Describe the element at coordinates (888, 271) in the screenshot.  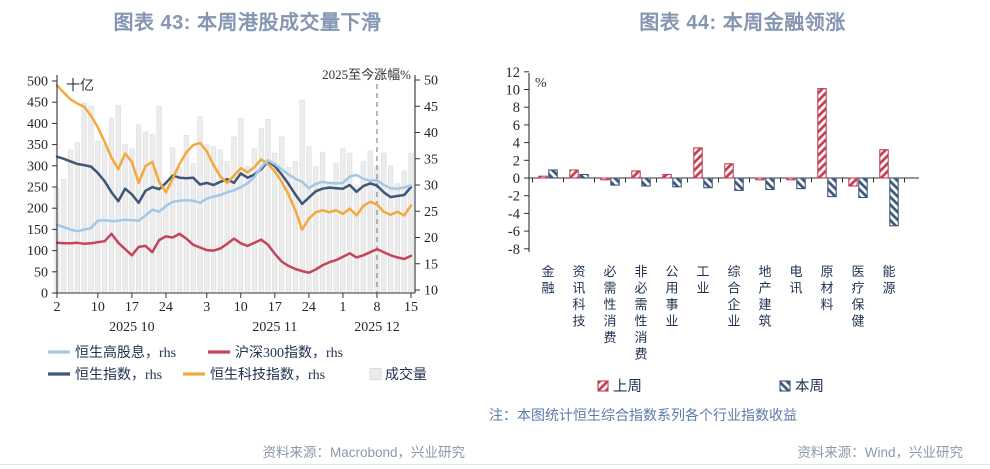
I see `svg-text: 能` at that location.